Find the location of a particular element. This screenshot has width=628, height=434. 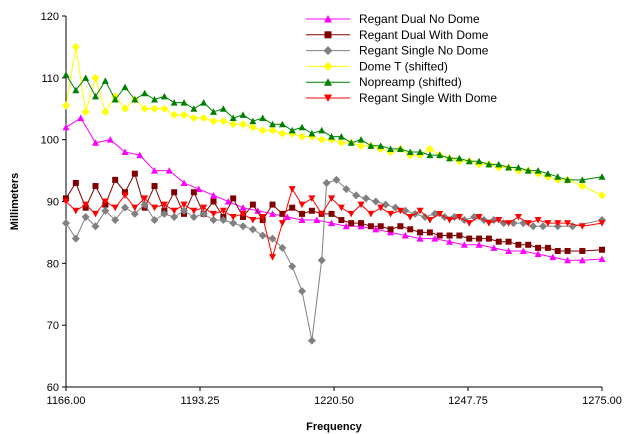

legend-label: Regant Dual No Dome is located at coordinates (419, 19).